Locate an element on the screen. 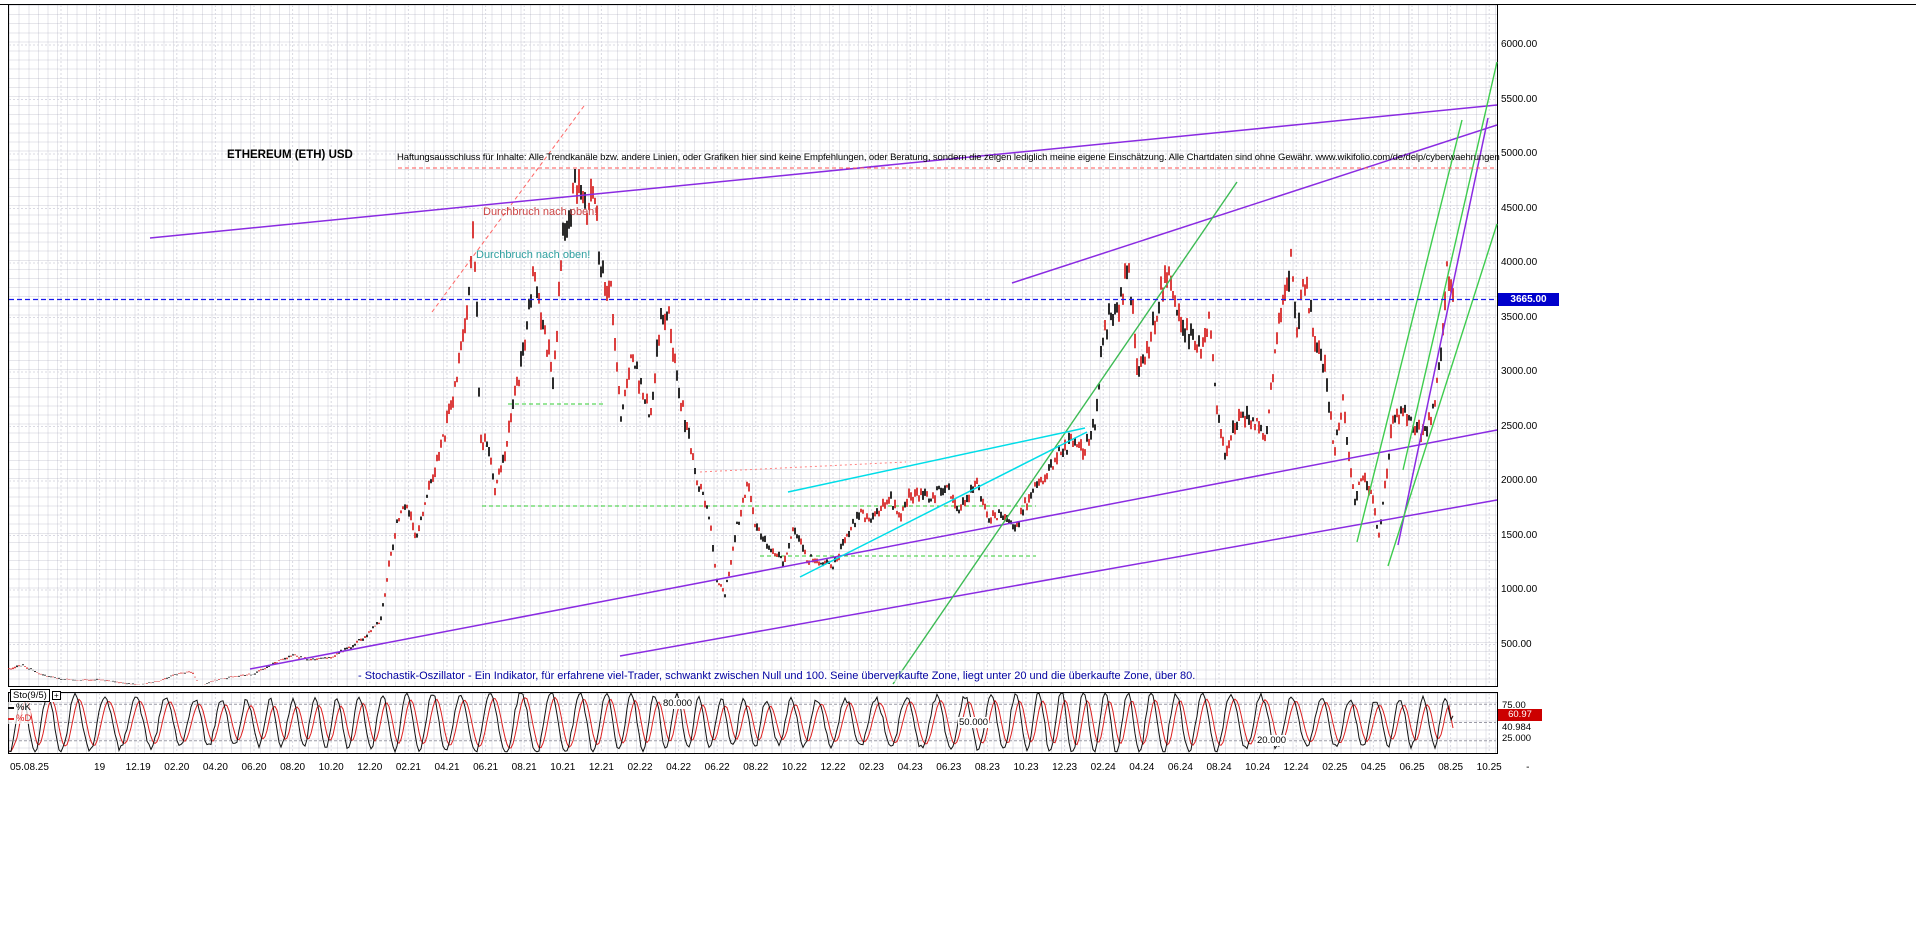  time-axis-label: 06.24 is located at coordinates (1180, 767).